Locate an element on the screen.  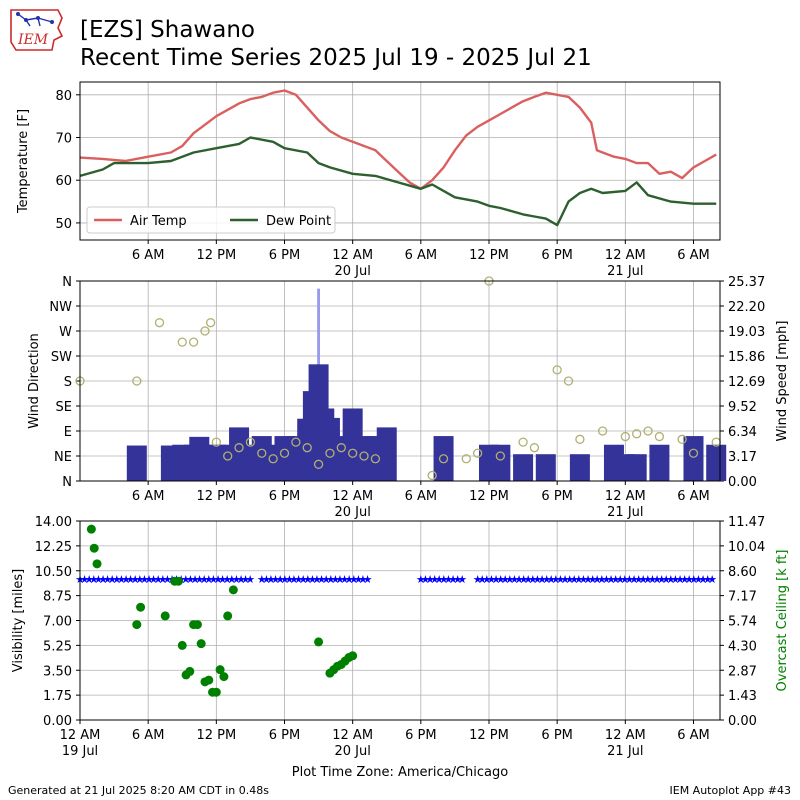
ceiling-tick-label: 11.47 is located at coordinates (746, 522).